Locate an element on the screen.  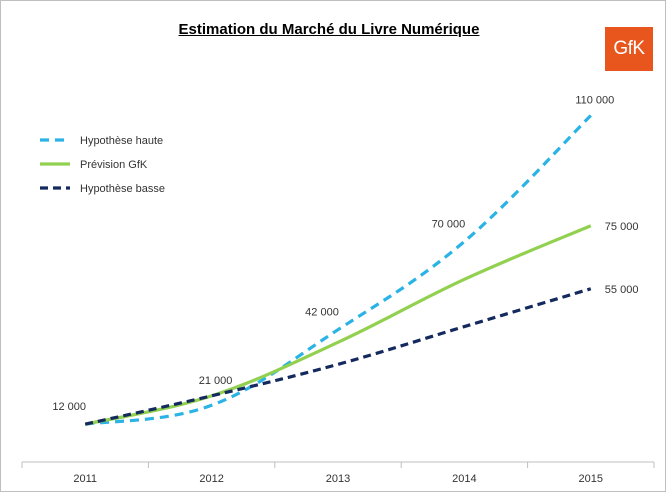
x-tick-label: 2015 is located at coordinates (591, 479).